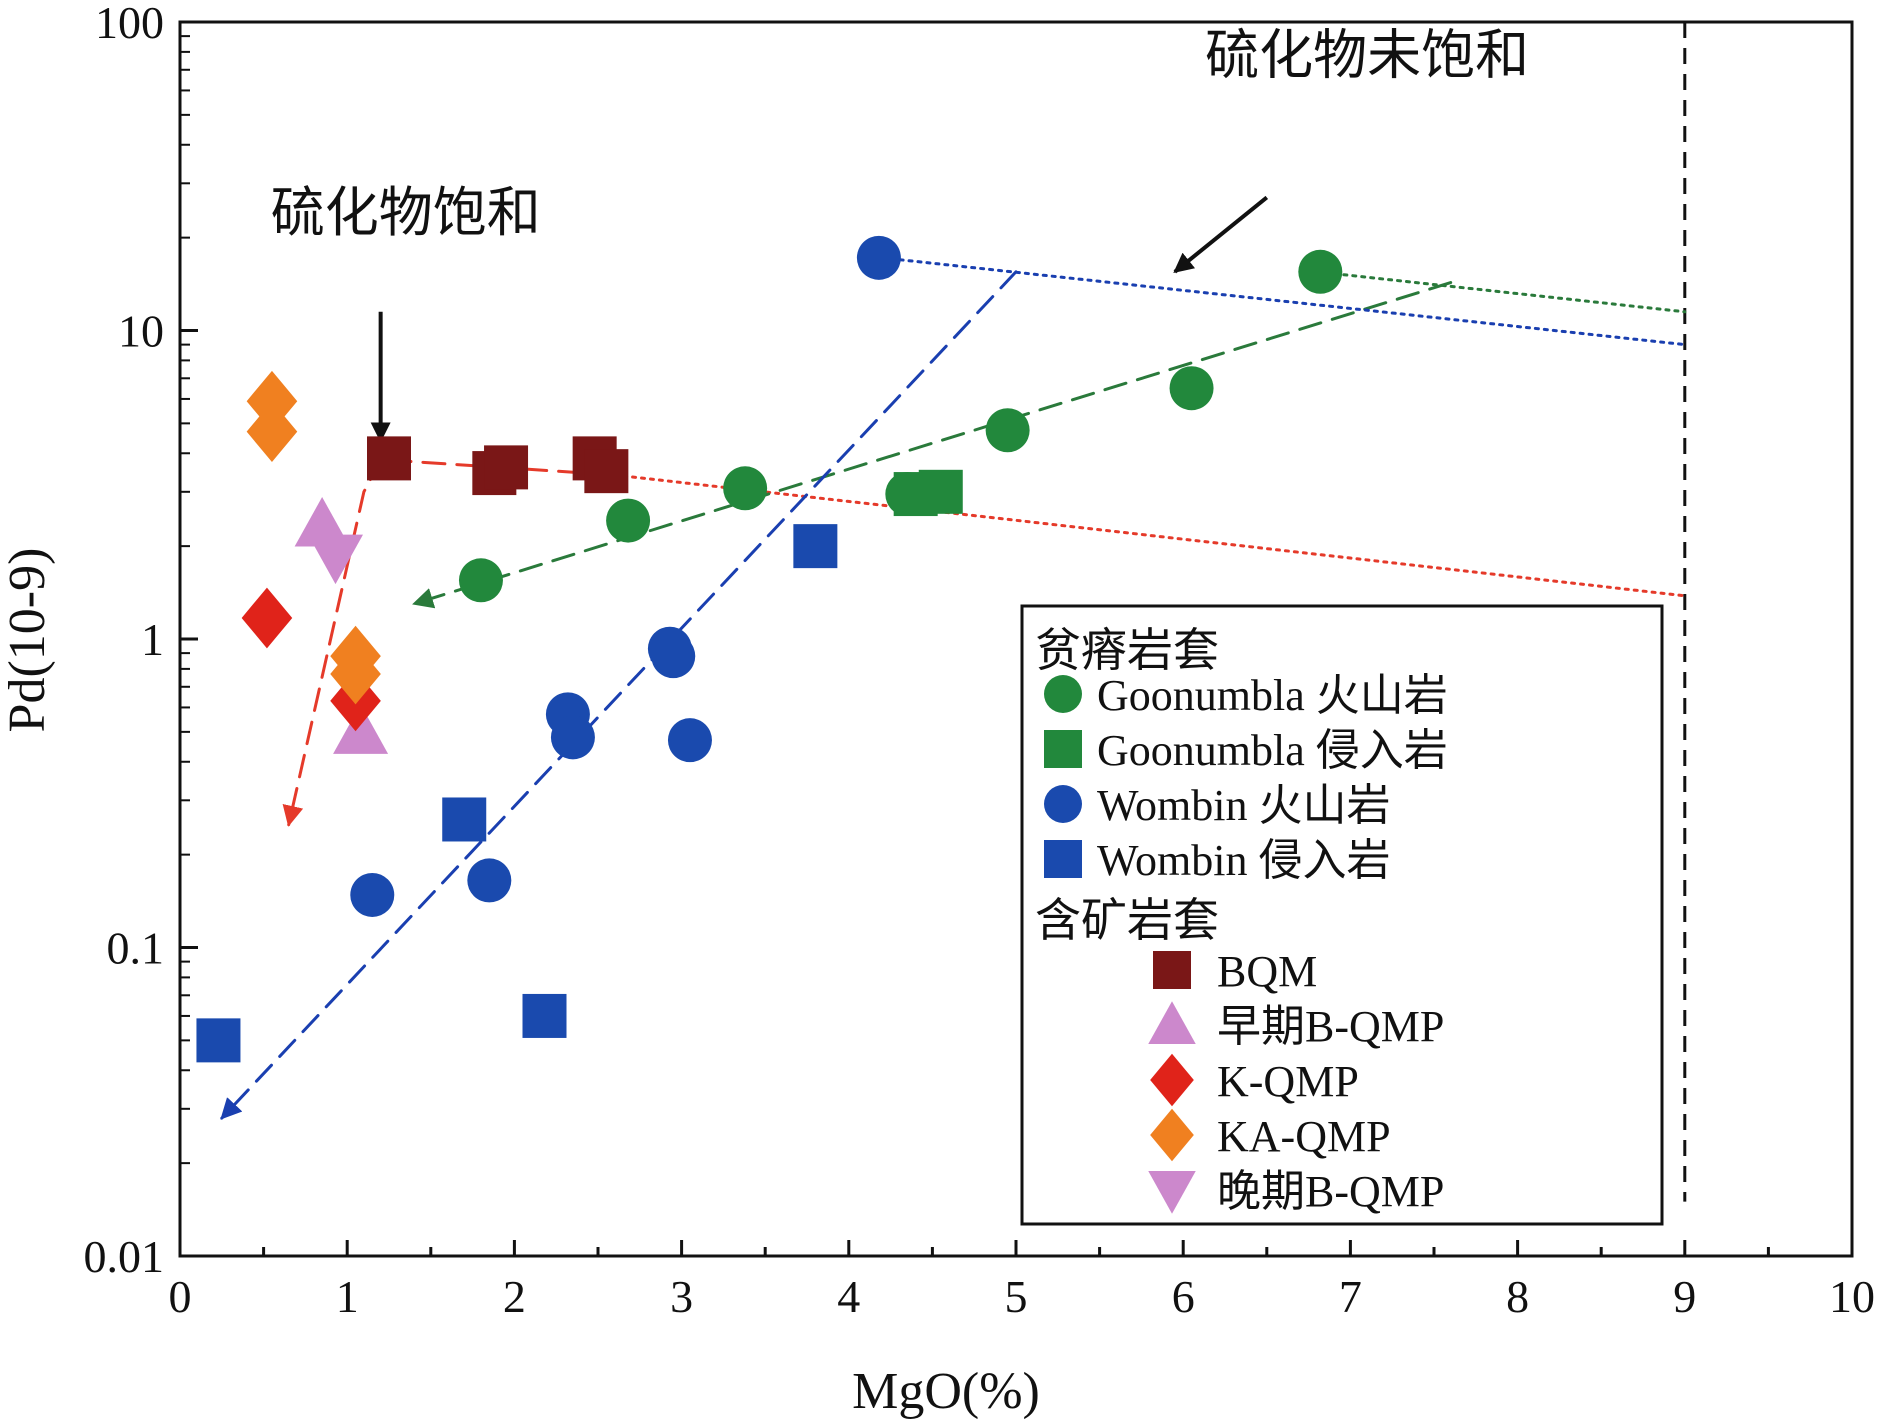 The width and height of the screenshot is (1890, 1427). I want to click on y-tick-label: 10, so click(141, 331).